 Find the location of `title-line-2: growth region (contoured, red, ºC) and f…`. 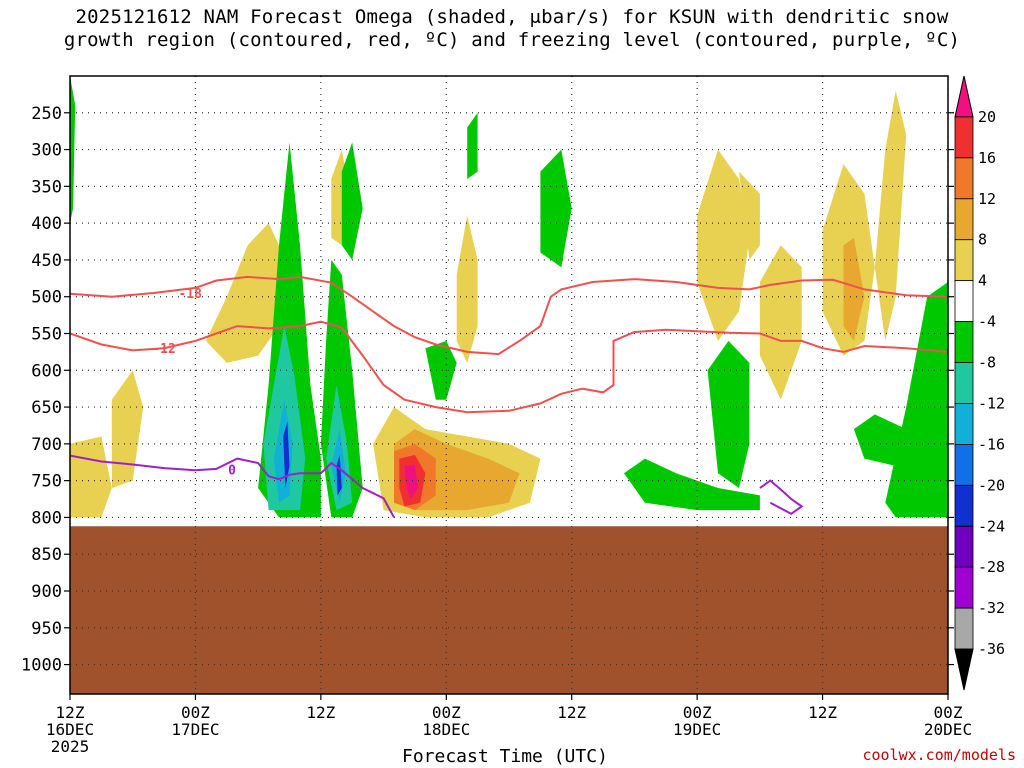

title-line-2: growth region (contoured, red, ºC) and f… is located at coordinates (512, 40).